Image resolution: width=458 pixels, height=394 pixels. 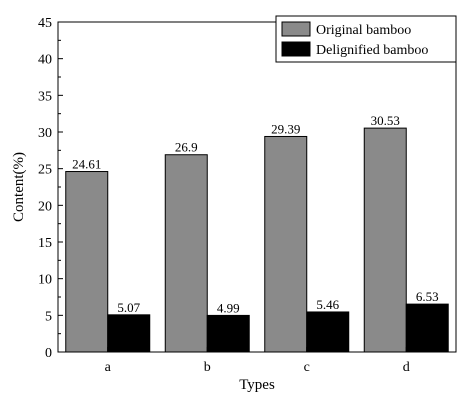 What do you see at coordinates (372, 50) in the screenshot?
I see `legend-label-delignified: Delignified bamboo` at bounding box center [372, 50].